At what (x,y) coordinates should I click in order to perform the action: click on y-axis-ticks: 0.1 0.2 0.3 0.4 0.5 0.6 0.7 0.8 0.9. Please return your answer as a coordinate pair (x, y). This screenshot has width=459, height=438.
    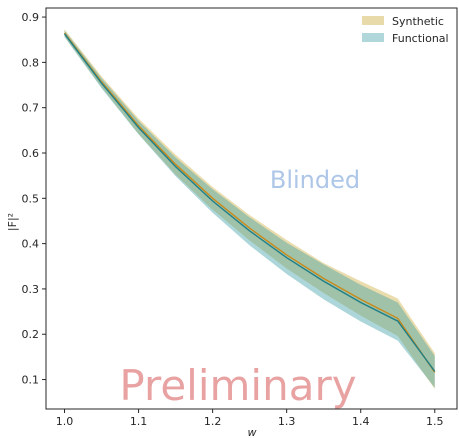
    Looking at the image, I should click on (34, 199).